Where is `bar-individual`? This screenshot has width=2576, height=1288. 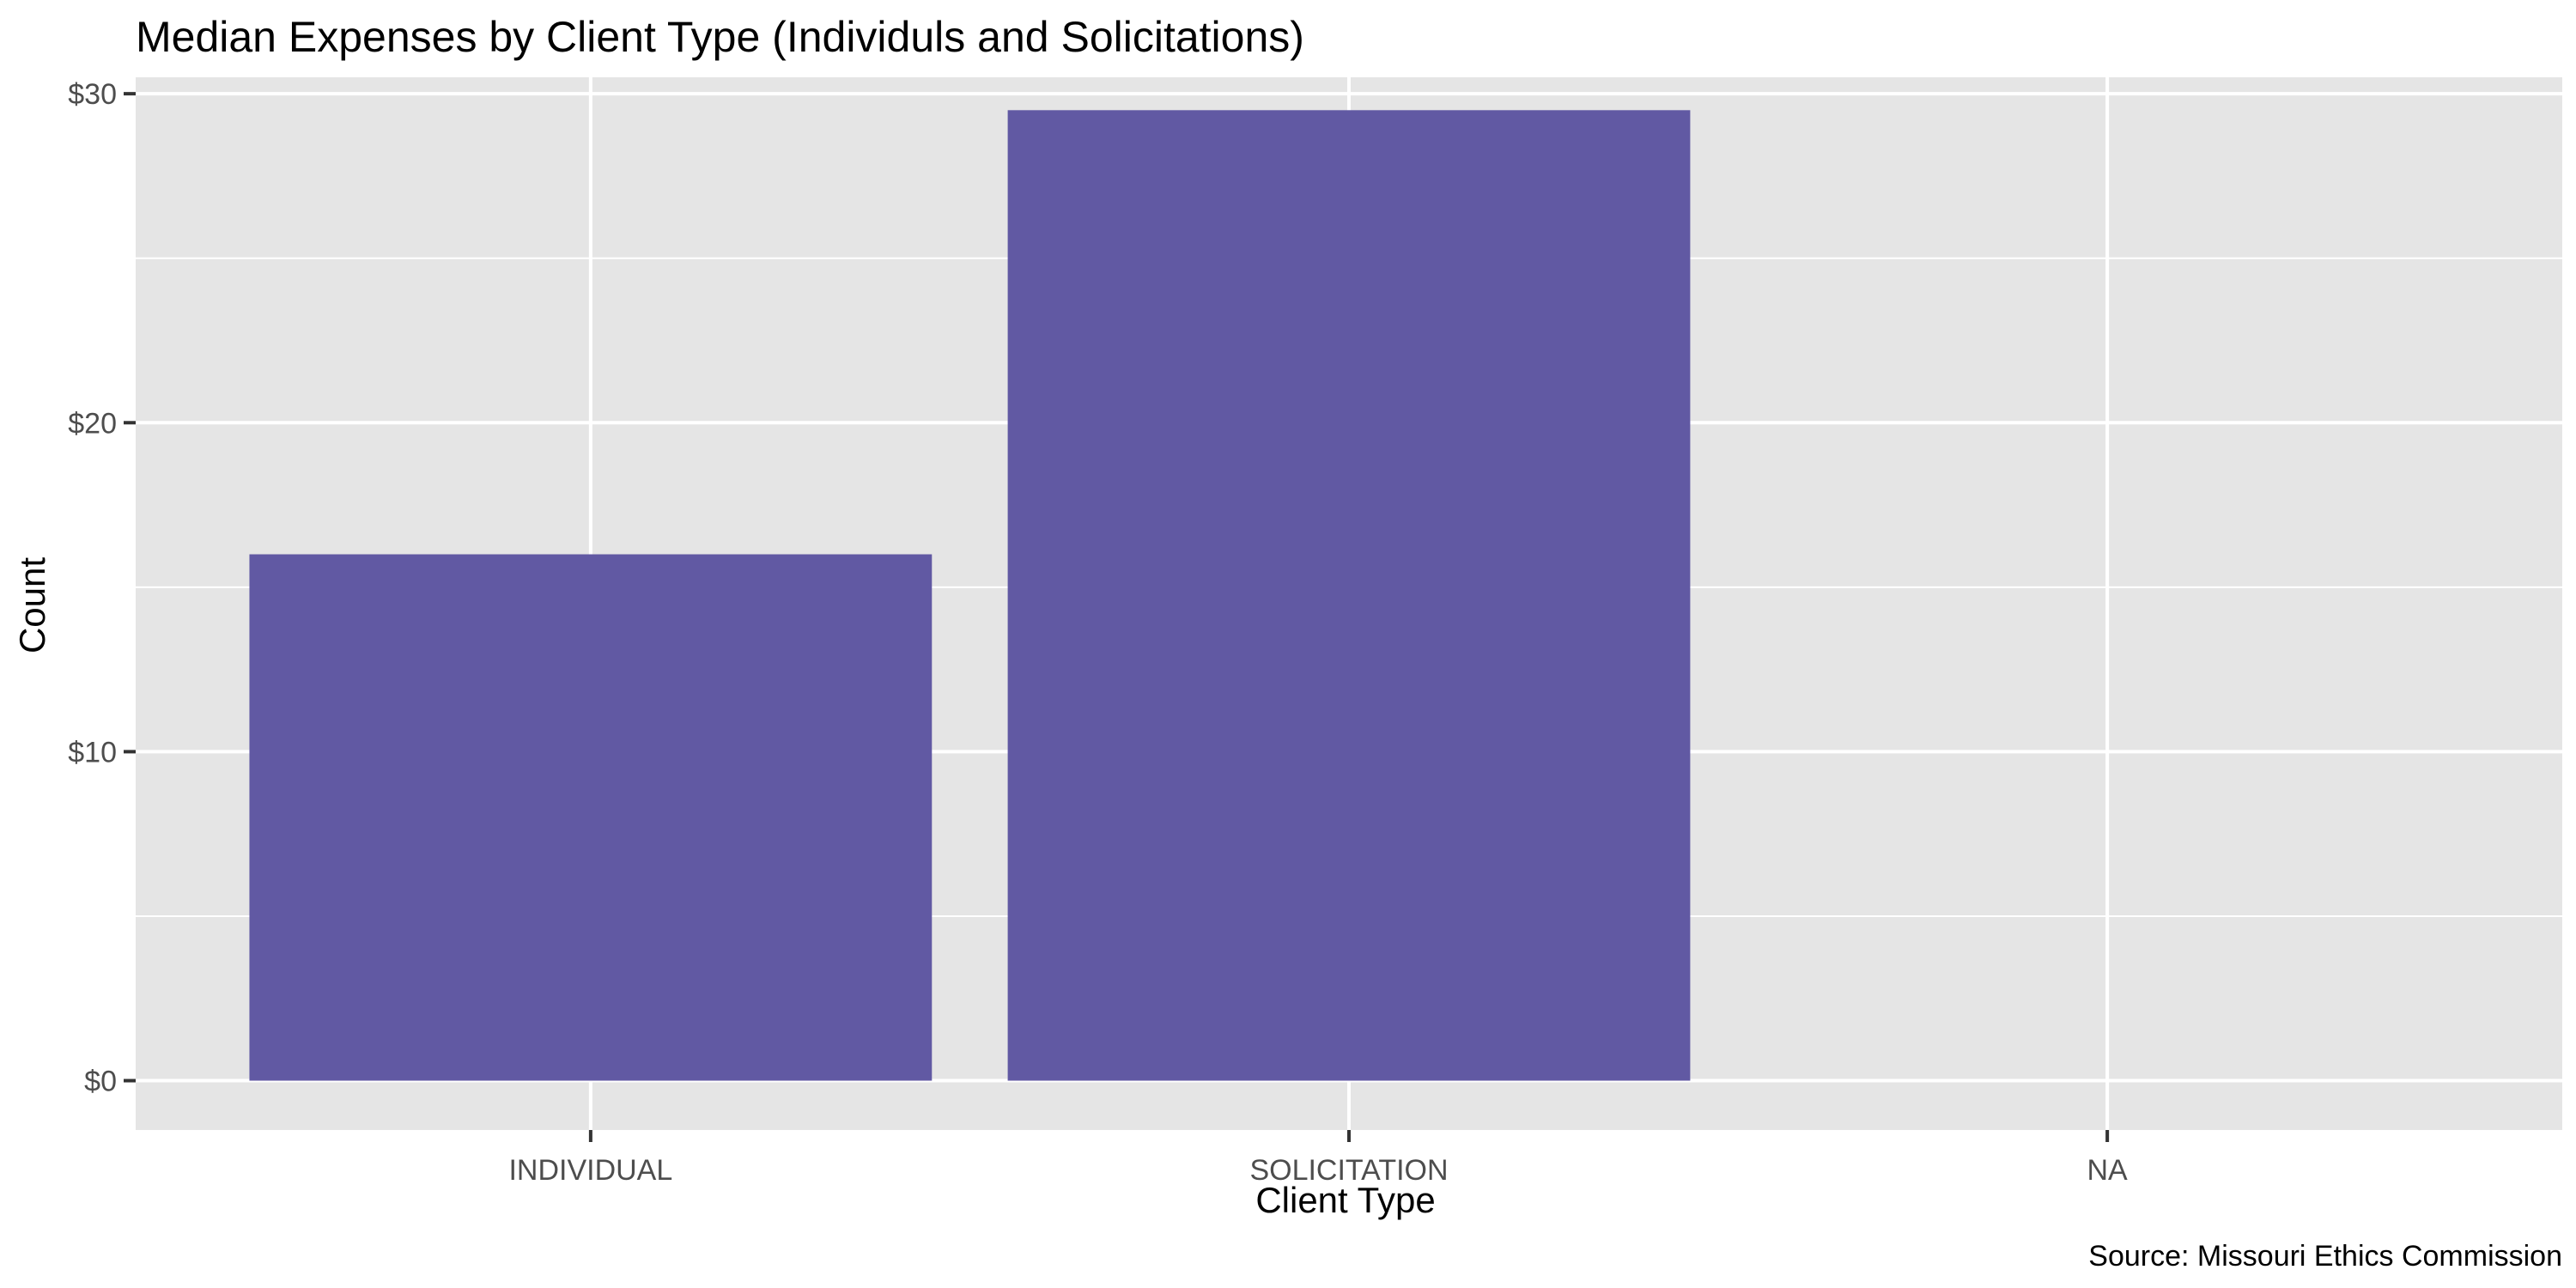 bar-individual is located at coordinates (591, 817).